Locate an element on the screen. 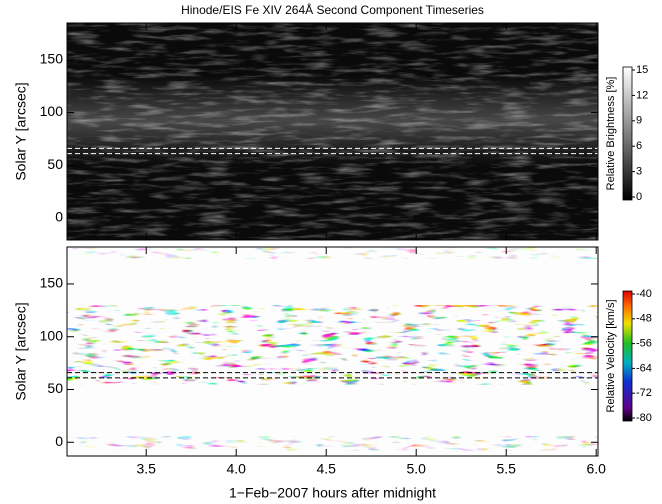 Image resolution: width=662 pixels, height=504 pixels. x-tick-label: 4.5 is located at coordinates (326, 469).